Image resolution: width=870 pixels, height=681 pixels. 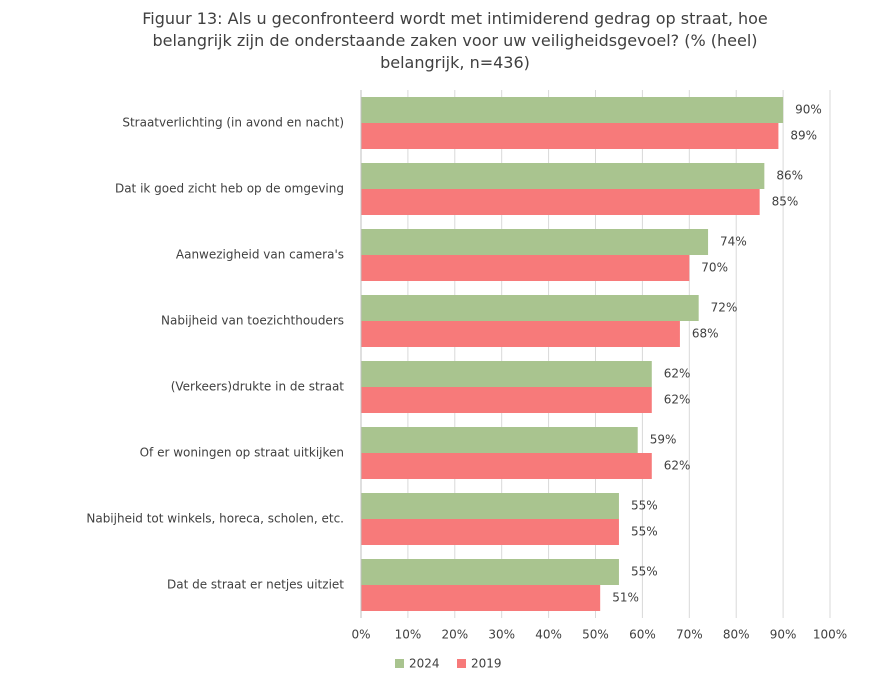 What do you see at coordinates (595, 635) in the screenshot?
I see `x-tick-label: 50%` at bounding box center [595, 635].